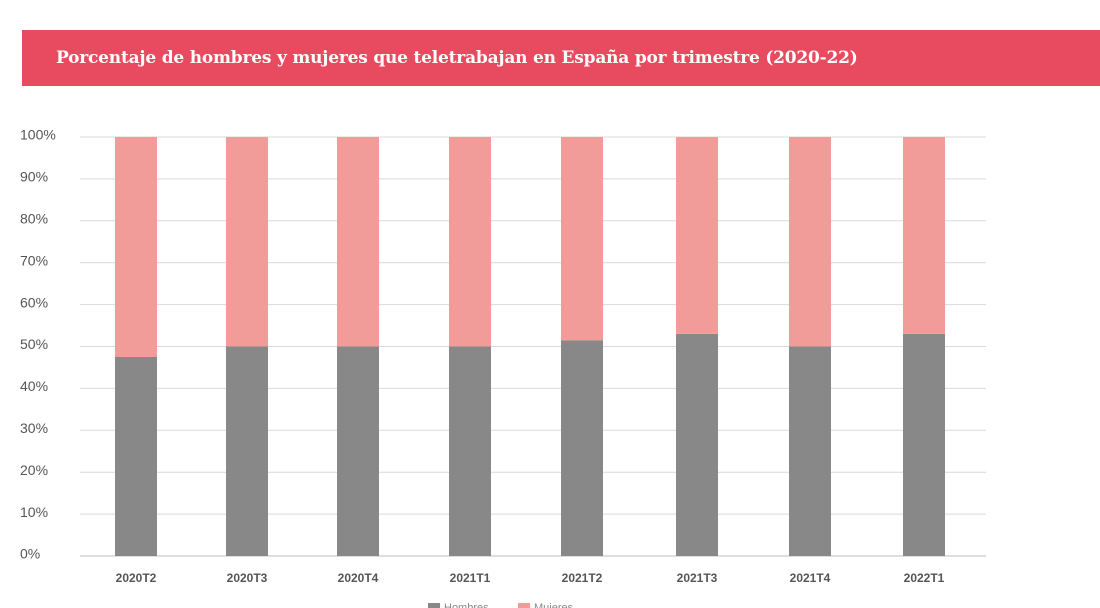  What do you see at coordinates (34, 386) in the screenshot?
I see `y-tick-label: 40%` at bounding box center [34, 386].